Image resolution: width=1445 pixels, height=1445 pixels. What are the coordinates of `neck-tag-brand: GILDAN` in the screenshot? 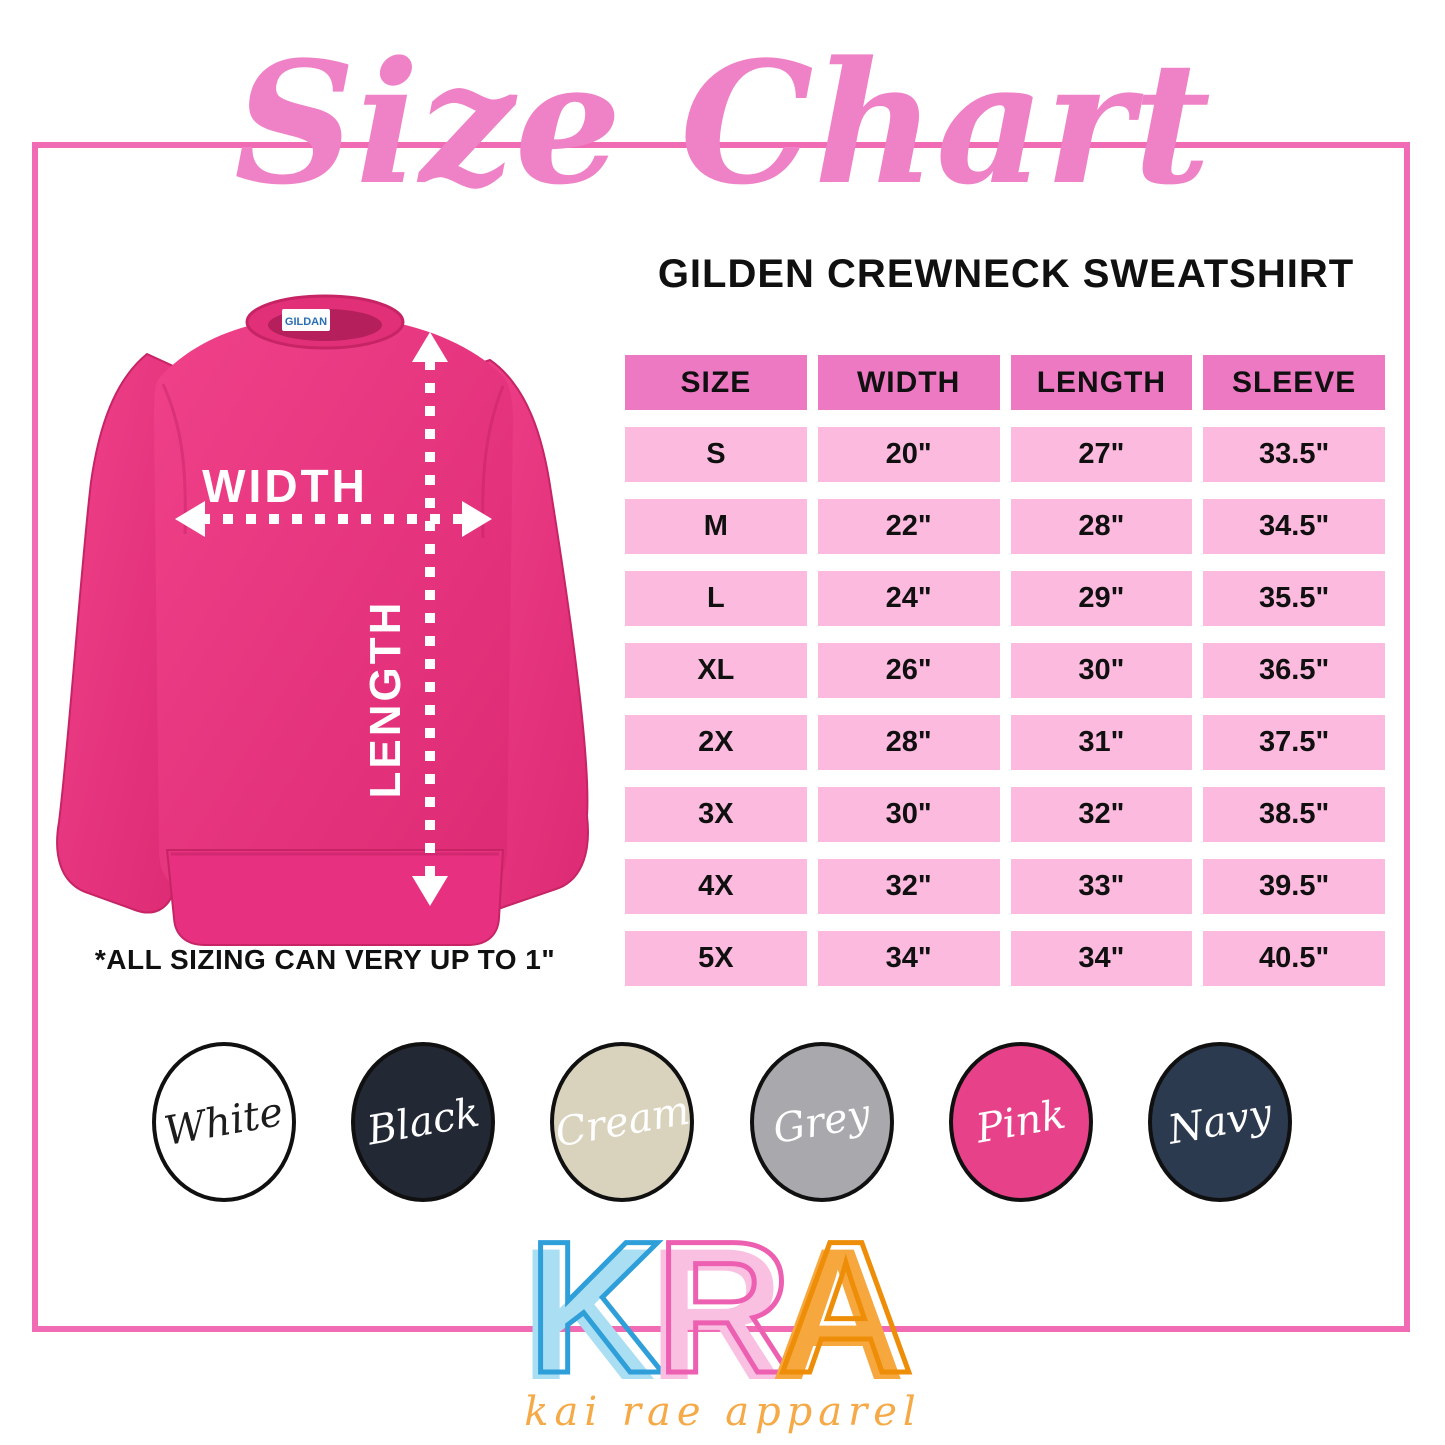 It's located at (306, 322).